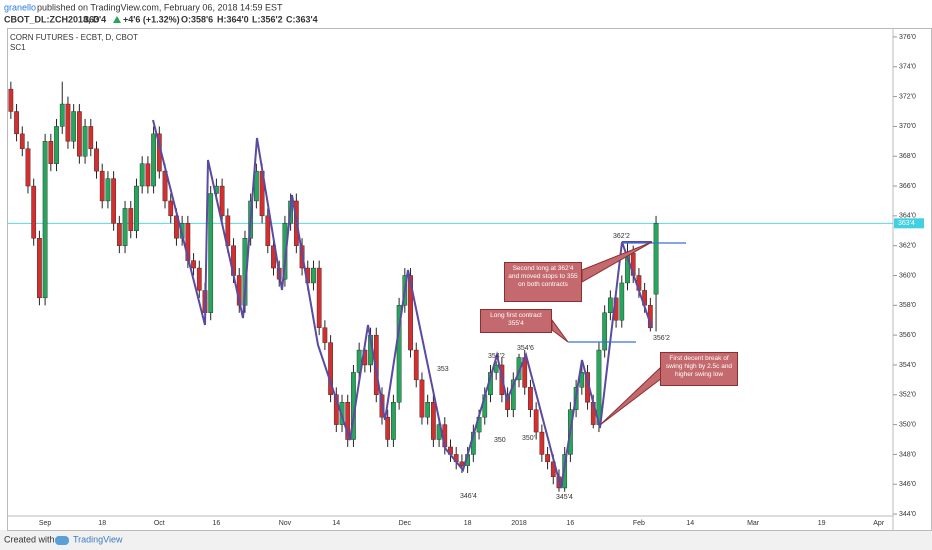  What do you see at coordinates (907, 365) in the screenshot?
I see `y-tick-label: 354'0` at bounding box center [907, 365].